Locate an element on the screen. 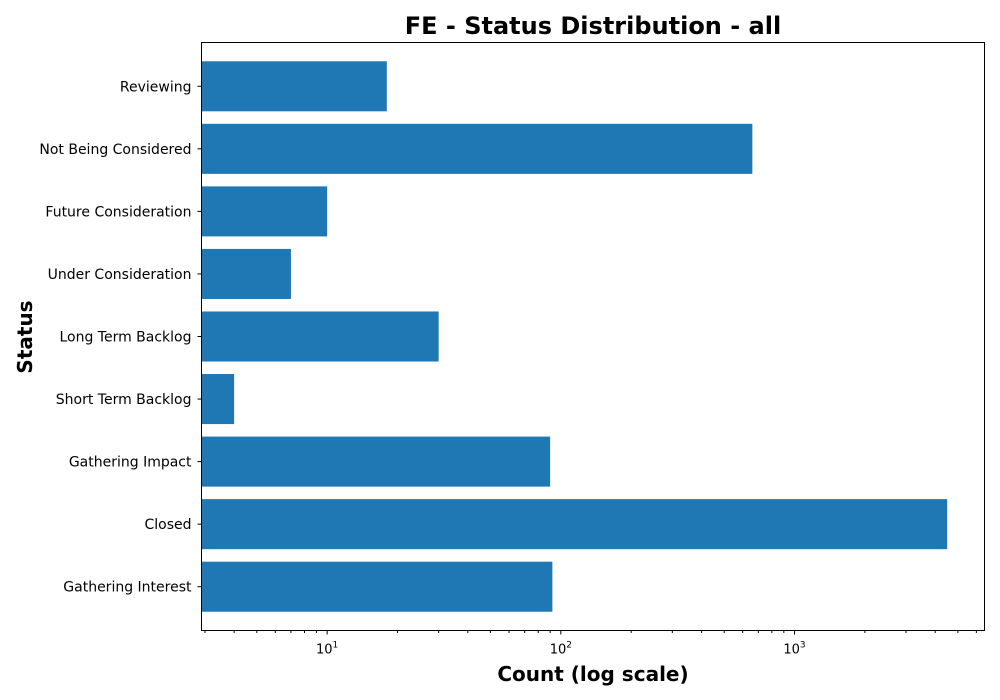  y-tick-label-not-being-considered: Not Being Considered is located at coordinates (115, 150).